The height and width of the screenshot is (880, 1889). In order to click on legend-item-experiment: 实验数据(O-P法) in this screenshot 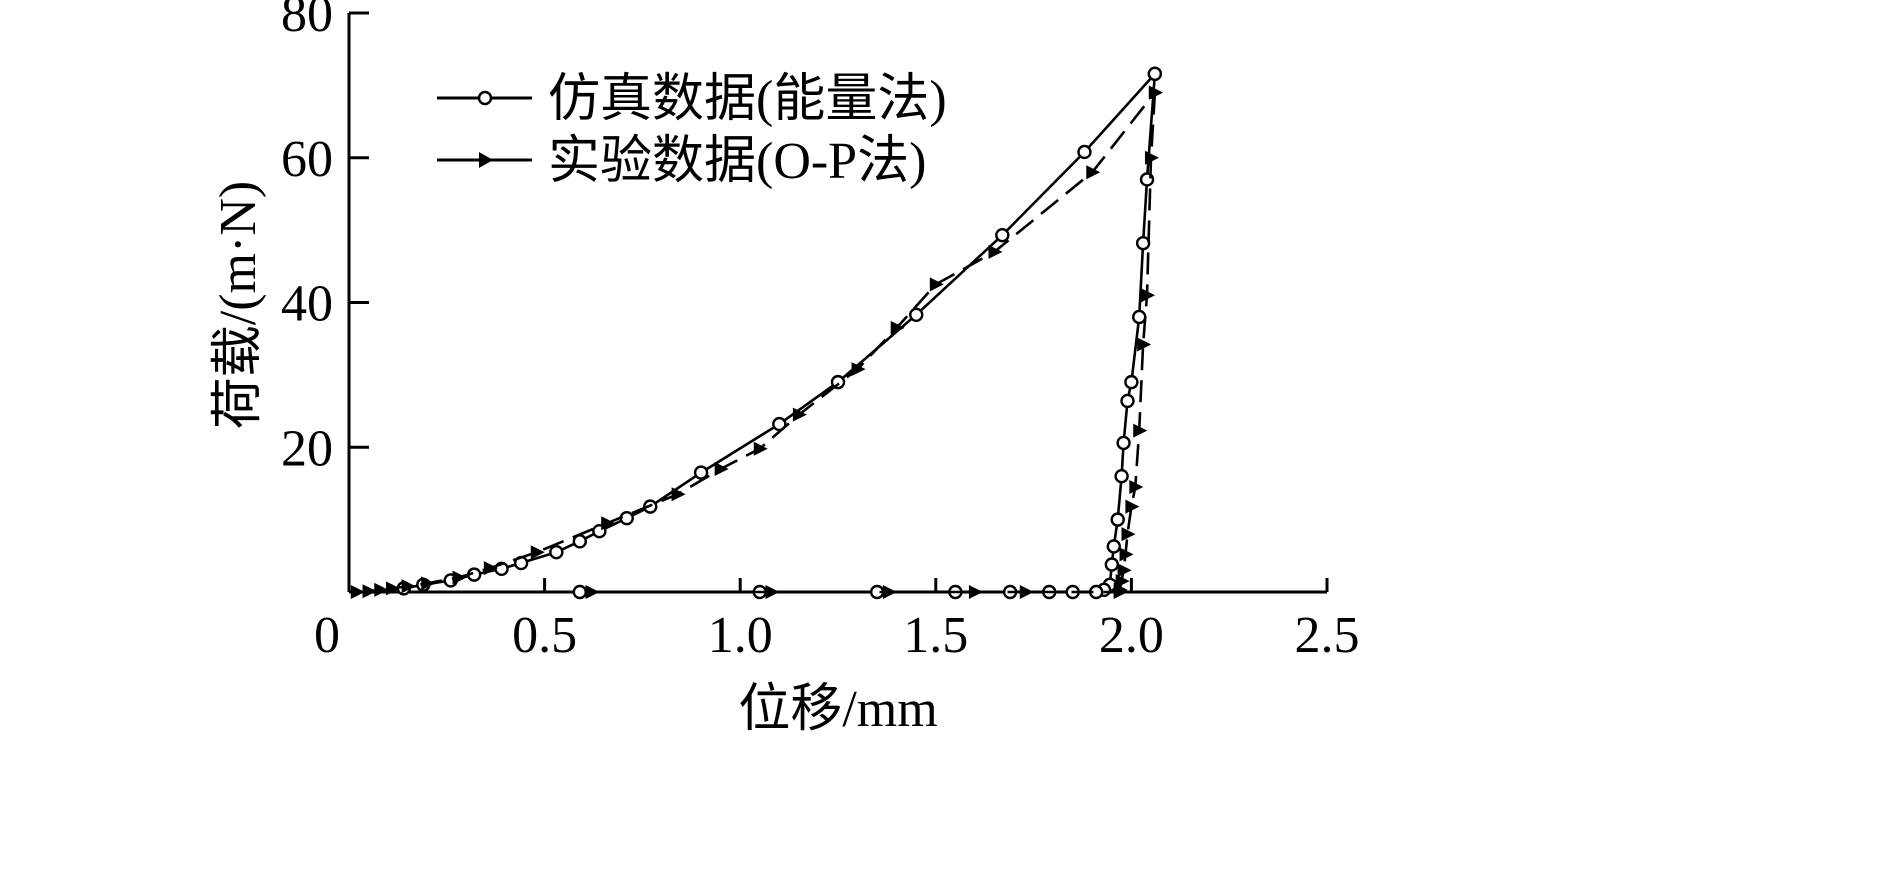, I will do `click(681, 161)`.